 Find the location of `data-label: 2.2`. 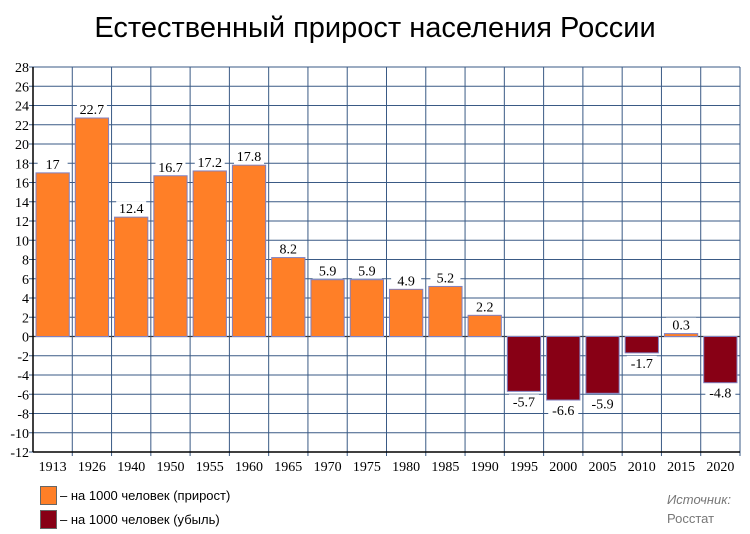

data-label: 2.2 is located at coordinates (485, 307).